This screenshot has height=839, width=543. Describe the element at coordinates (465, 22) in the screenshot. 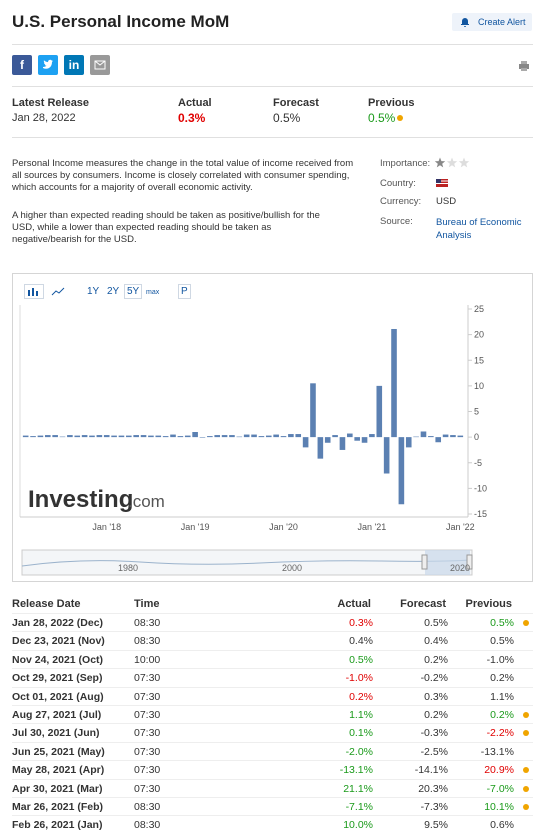

I see `bell-icon` at that location.